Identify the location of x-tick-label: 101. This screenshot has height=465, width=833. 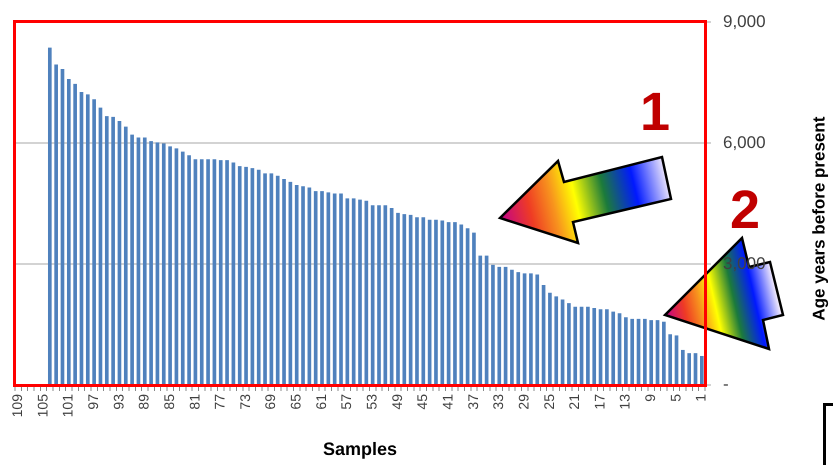
(68, 406).